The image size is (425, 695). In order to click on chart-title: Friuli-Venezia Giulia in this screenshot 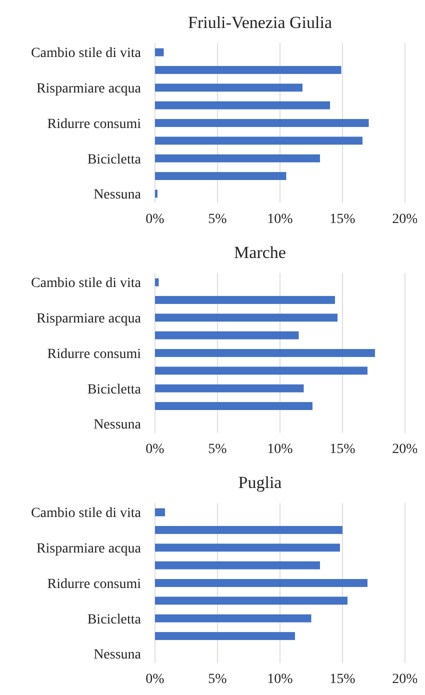, I will do `click(260, 22)`.